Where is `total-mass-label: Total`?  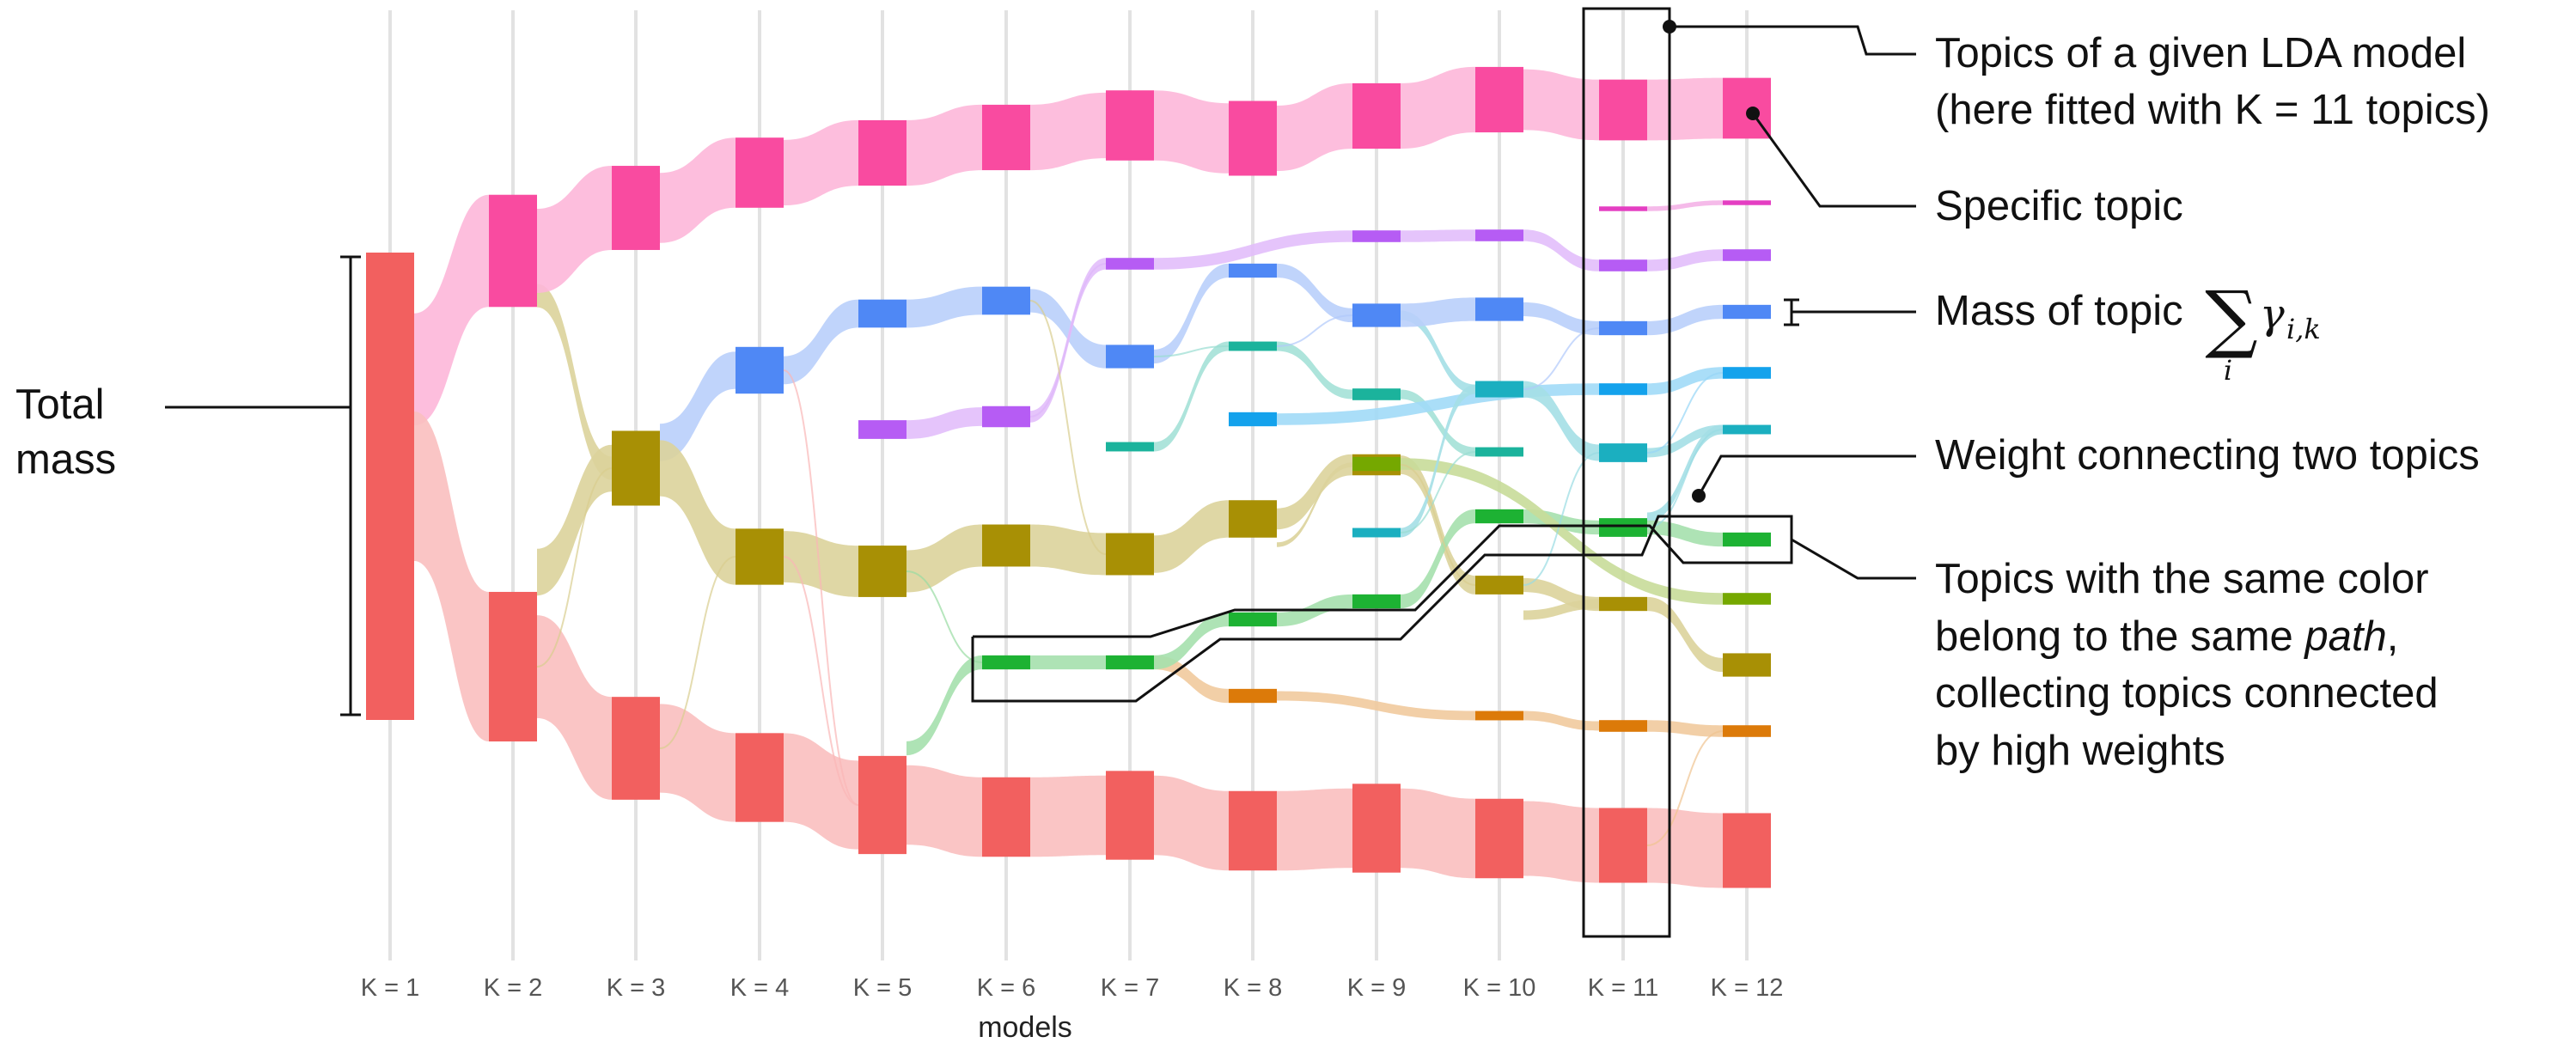 total-mass-label: Total is located at coordinates (60, 404).